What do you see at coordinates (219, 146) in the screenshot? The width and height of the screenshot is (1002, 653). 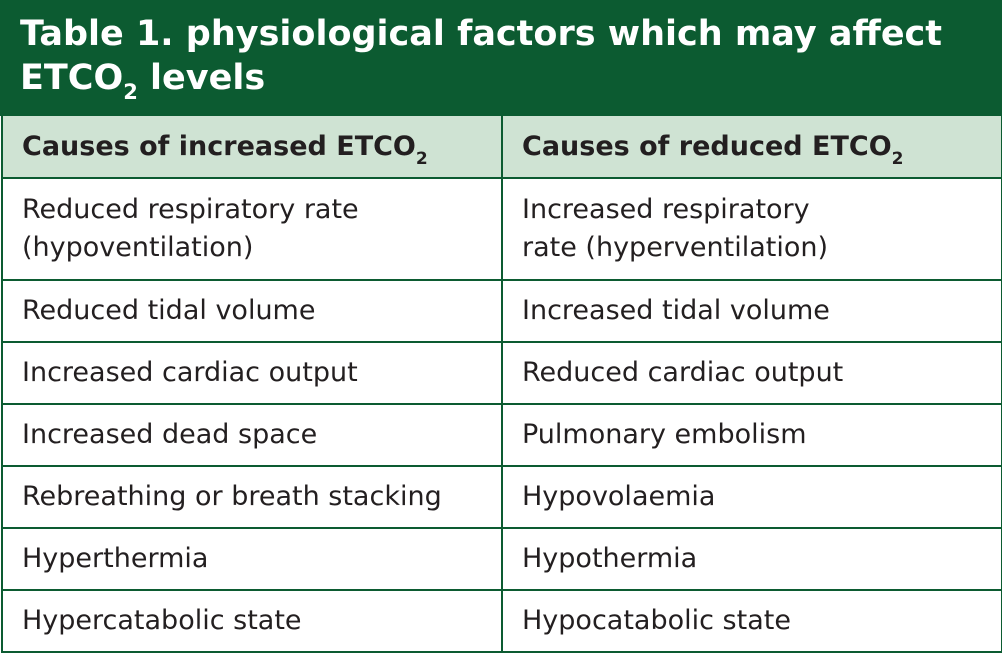 I see `header-increased-text: Causes of increased ETCO` at bounding box center [219, 146].